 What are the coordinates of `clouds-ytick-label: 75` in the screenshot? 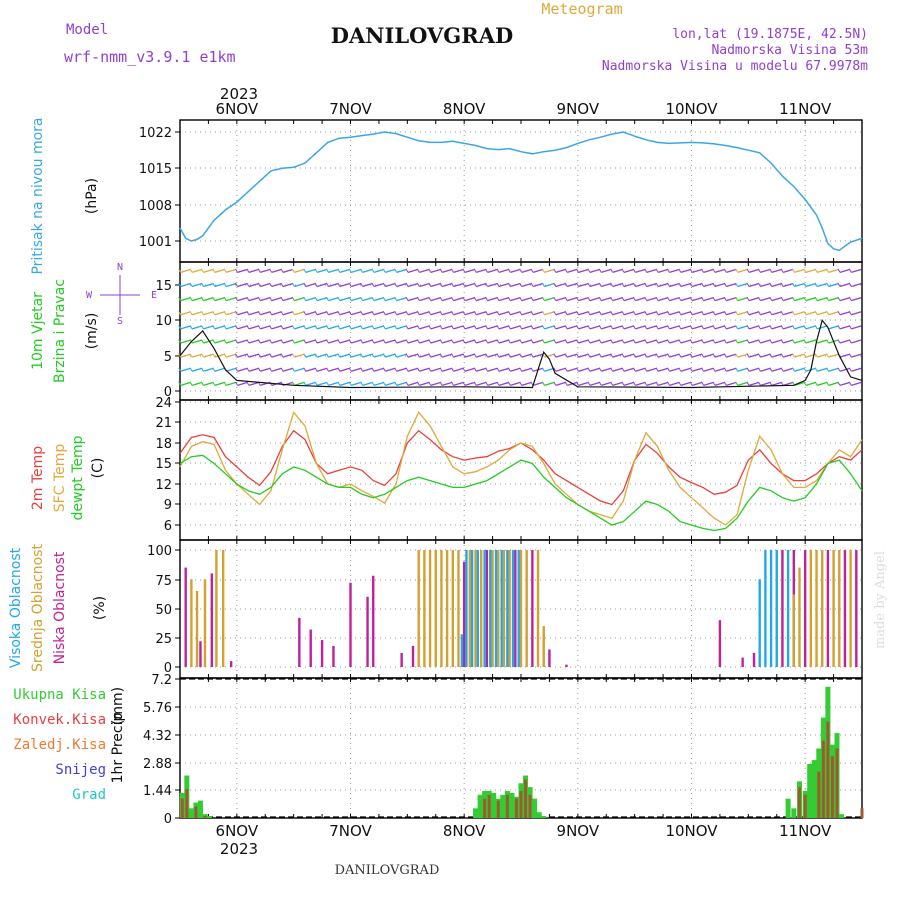 It's located at (163, 581).